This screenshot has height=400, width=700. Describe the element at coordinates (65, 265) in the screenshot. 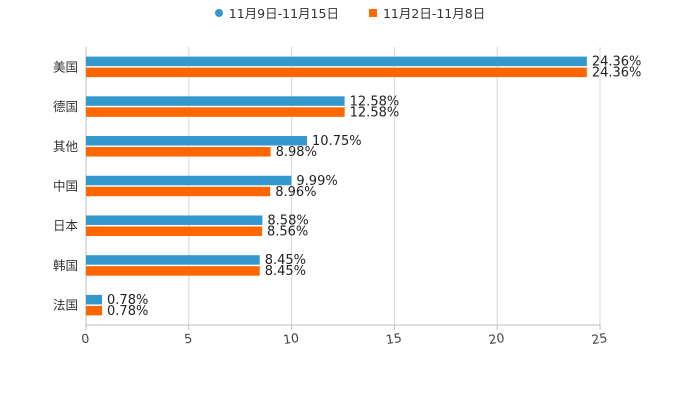

I see `y-category-label-5: 韩国` at that location.